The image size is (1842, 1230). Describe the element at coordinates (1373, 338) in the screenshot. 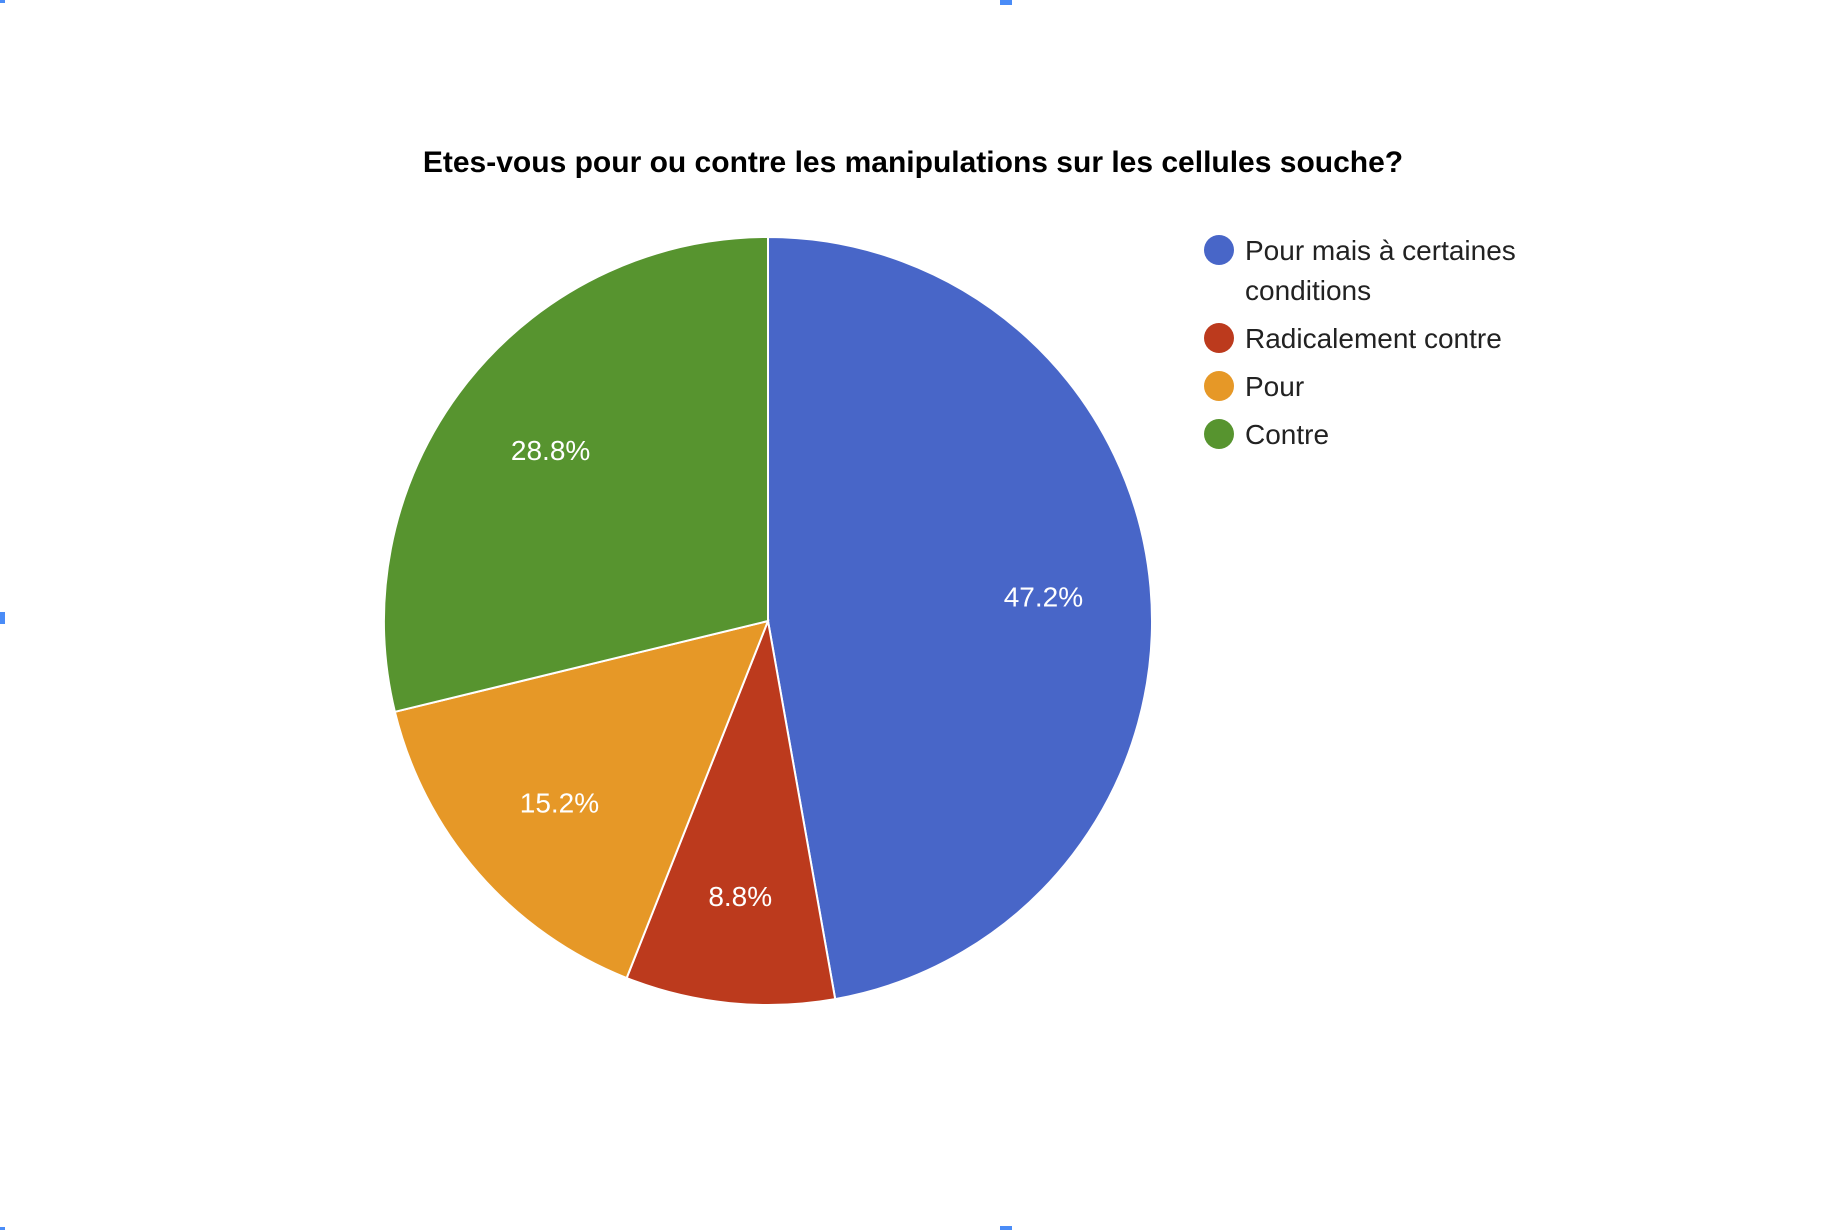

I see `legend-label: Radicalement contre` at that location.